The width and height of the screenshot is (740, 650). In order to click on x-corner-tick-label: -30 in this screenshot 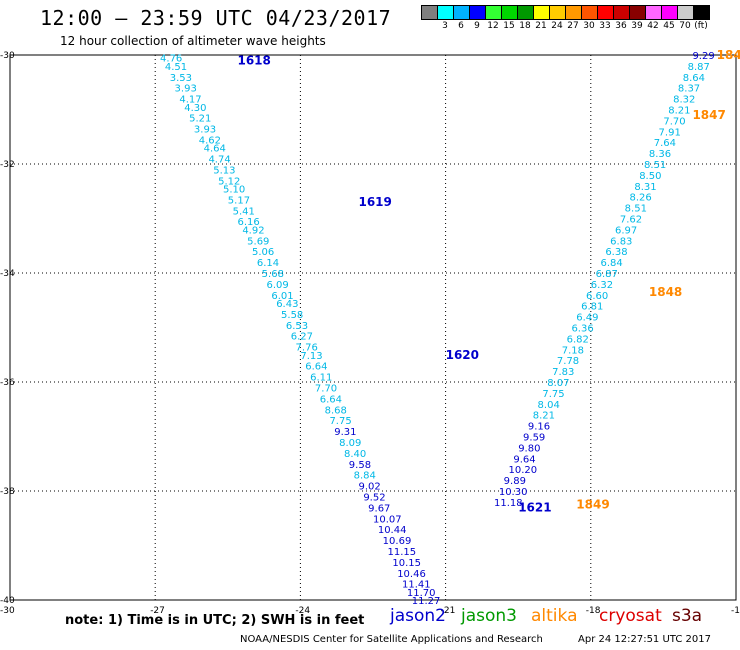, I will do `click(7, 611)`.